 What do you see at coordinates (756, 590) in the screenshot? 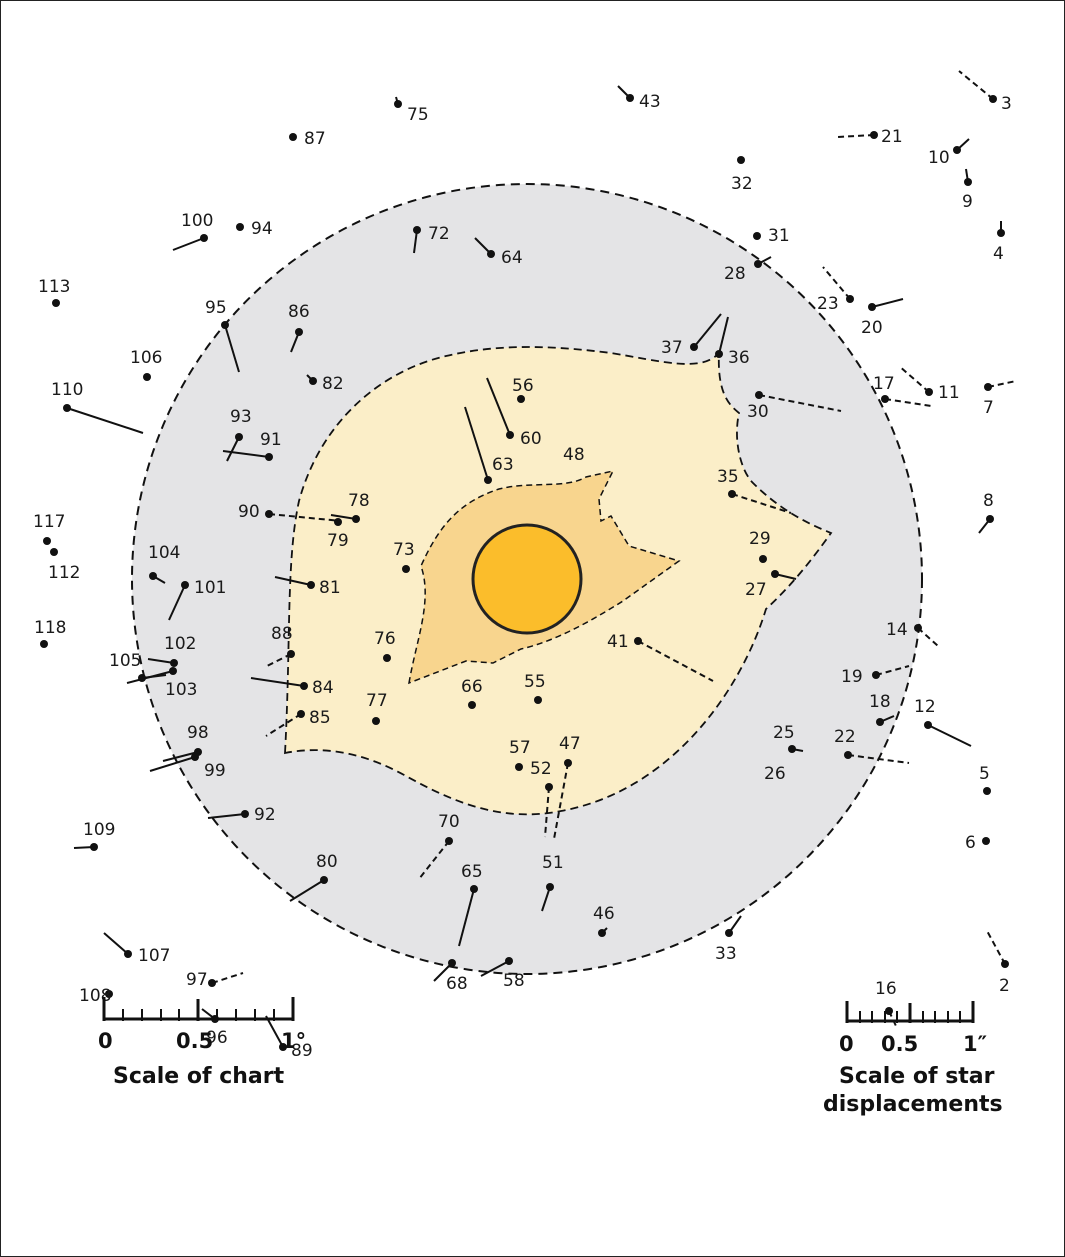
I see `star-label-27: 27` at bounding box center [756, 590].